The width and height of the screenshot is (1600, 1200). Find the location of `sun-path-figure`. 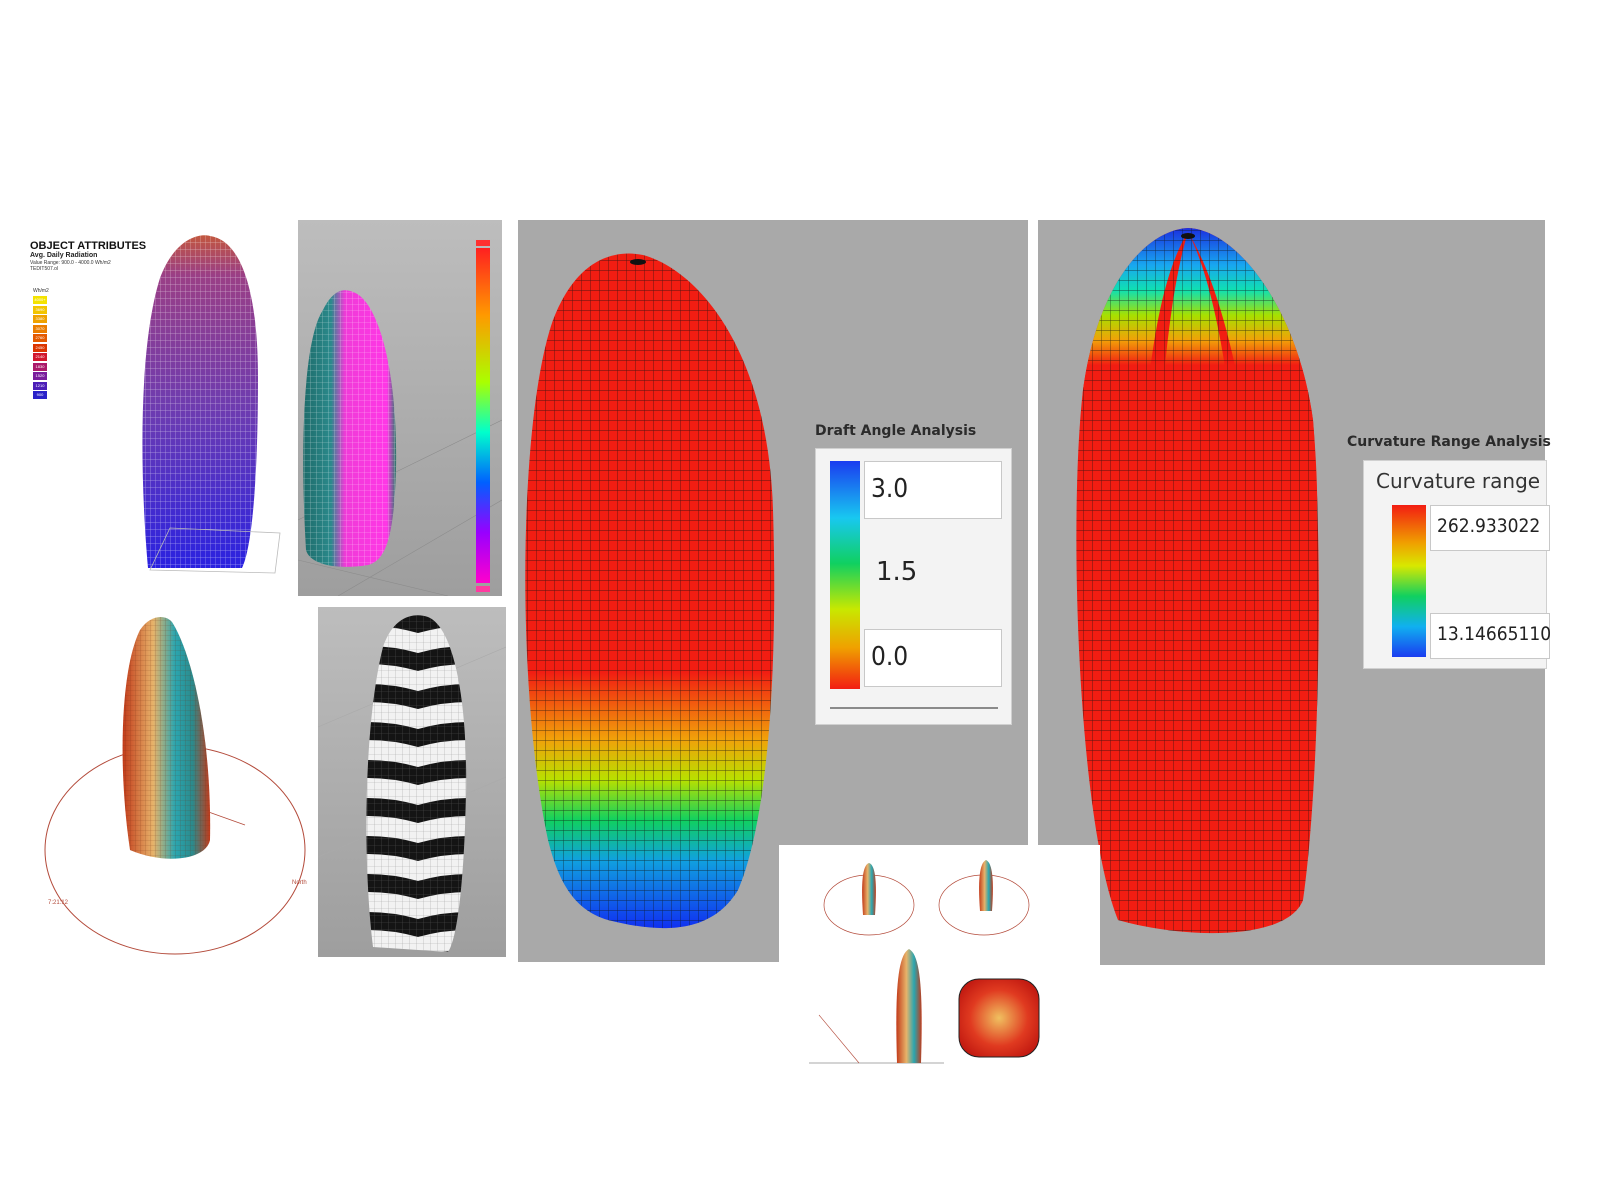

sun-path-figure is located at coordinates (175, 786).